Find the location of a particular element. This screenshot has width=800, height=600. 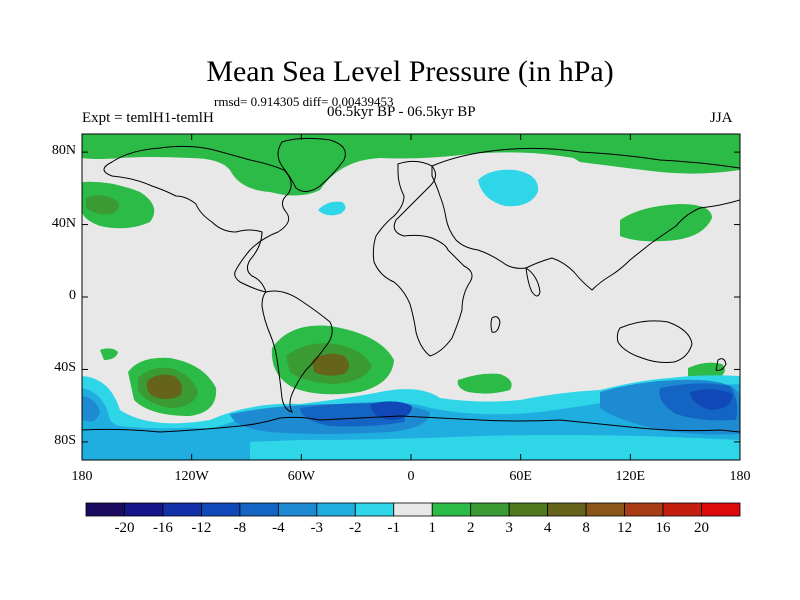

europe-africa-coast is located at coordinates (422, 258).